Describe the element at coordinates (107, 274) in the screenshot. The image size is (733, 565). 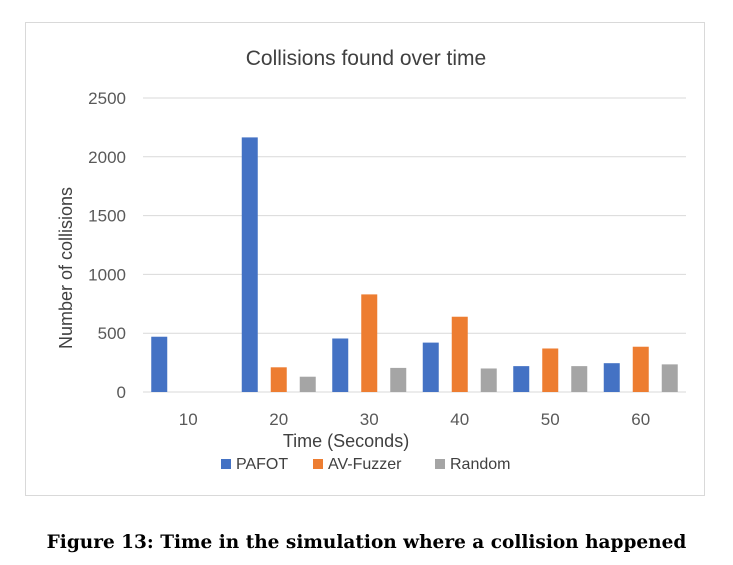
I see `y-tick-label: 1000` at that location.